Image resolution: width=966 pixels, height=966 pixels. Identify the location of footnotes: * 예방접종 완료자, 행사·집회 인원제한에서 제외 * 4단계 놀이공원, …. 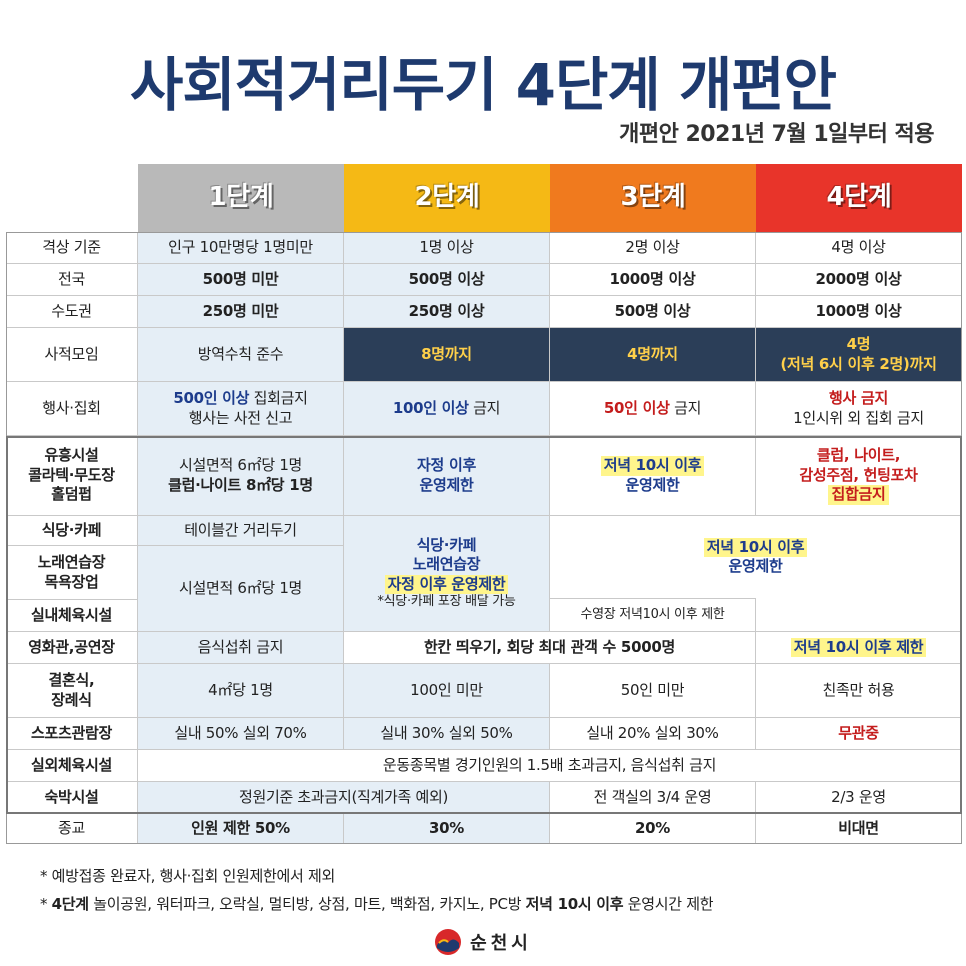
(377, 890).